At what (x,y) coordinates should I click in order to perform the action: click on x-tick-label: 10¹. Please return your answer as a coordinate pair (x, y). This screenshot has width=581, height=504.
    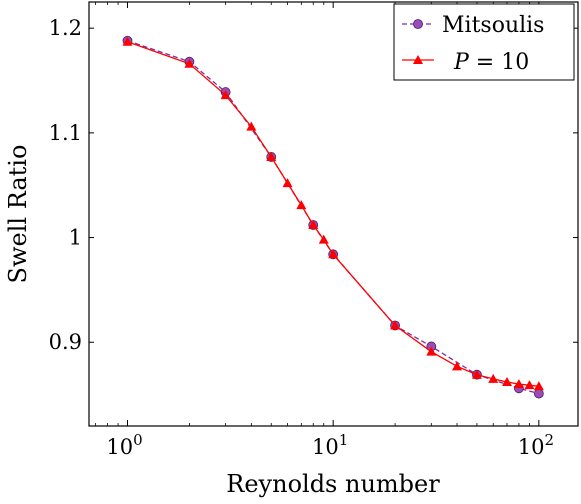
    Looking at the image, I should click on (330, 445).